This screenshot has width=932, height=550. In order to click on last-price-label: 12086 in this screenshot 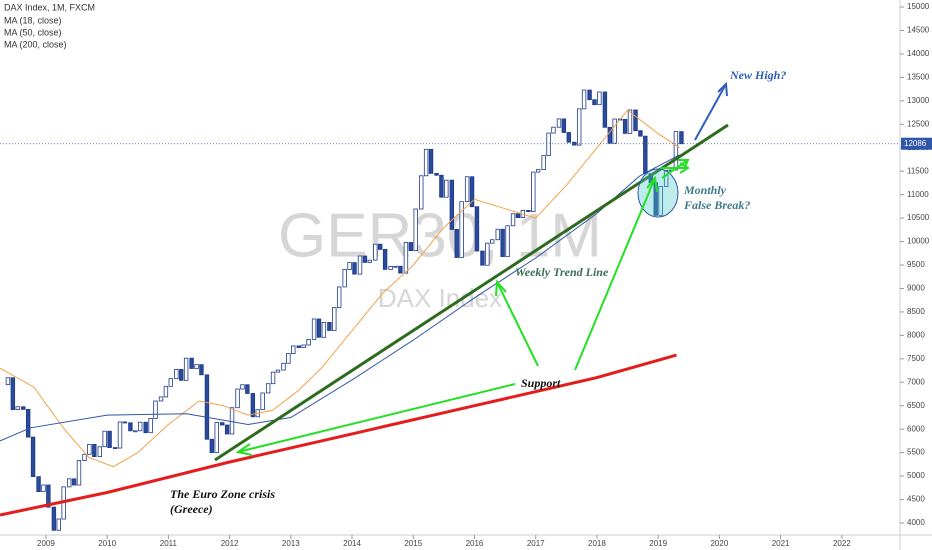, I will do `click(915, 143)`.